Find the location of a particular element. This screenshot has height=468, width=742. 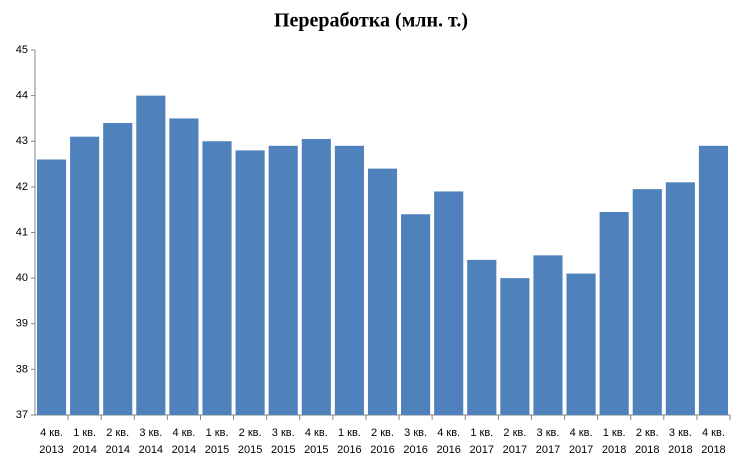

y-tick-label: 42 is located at coordinates (22, 187).